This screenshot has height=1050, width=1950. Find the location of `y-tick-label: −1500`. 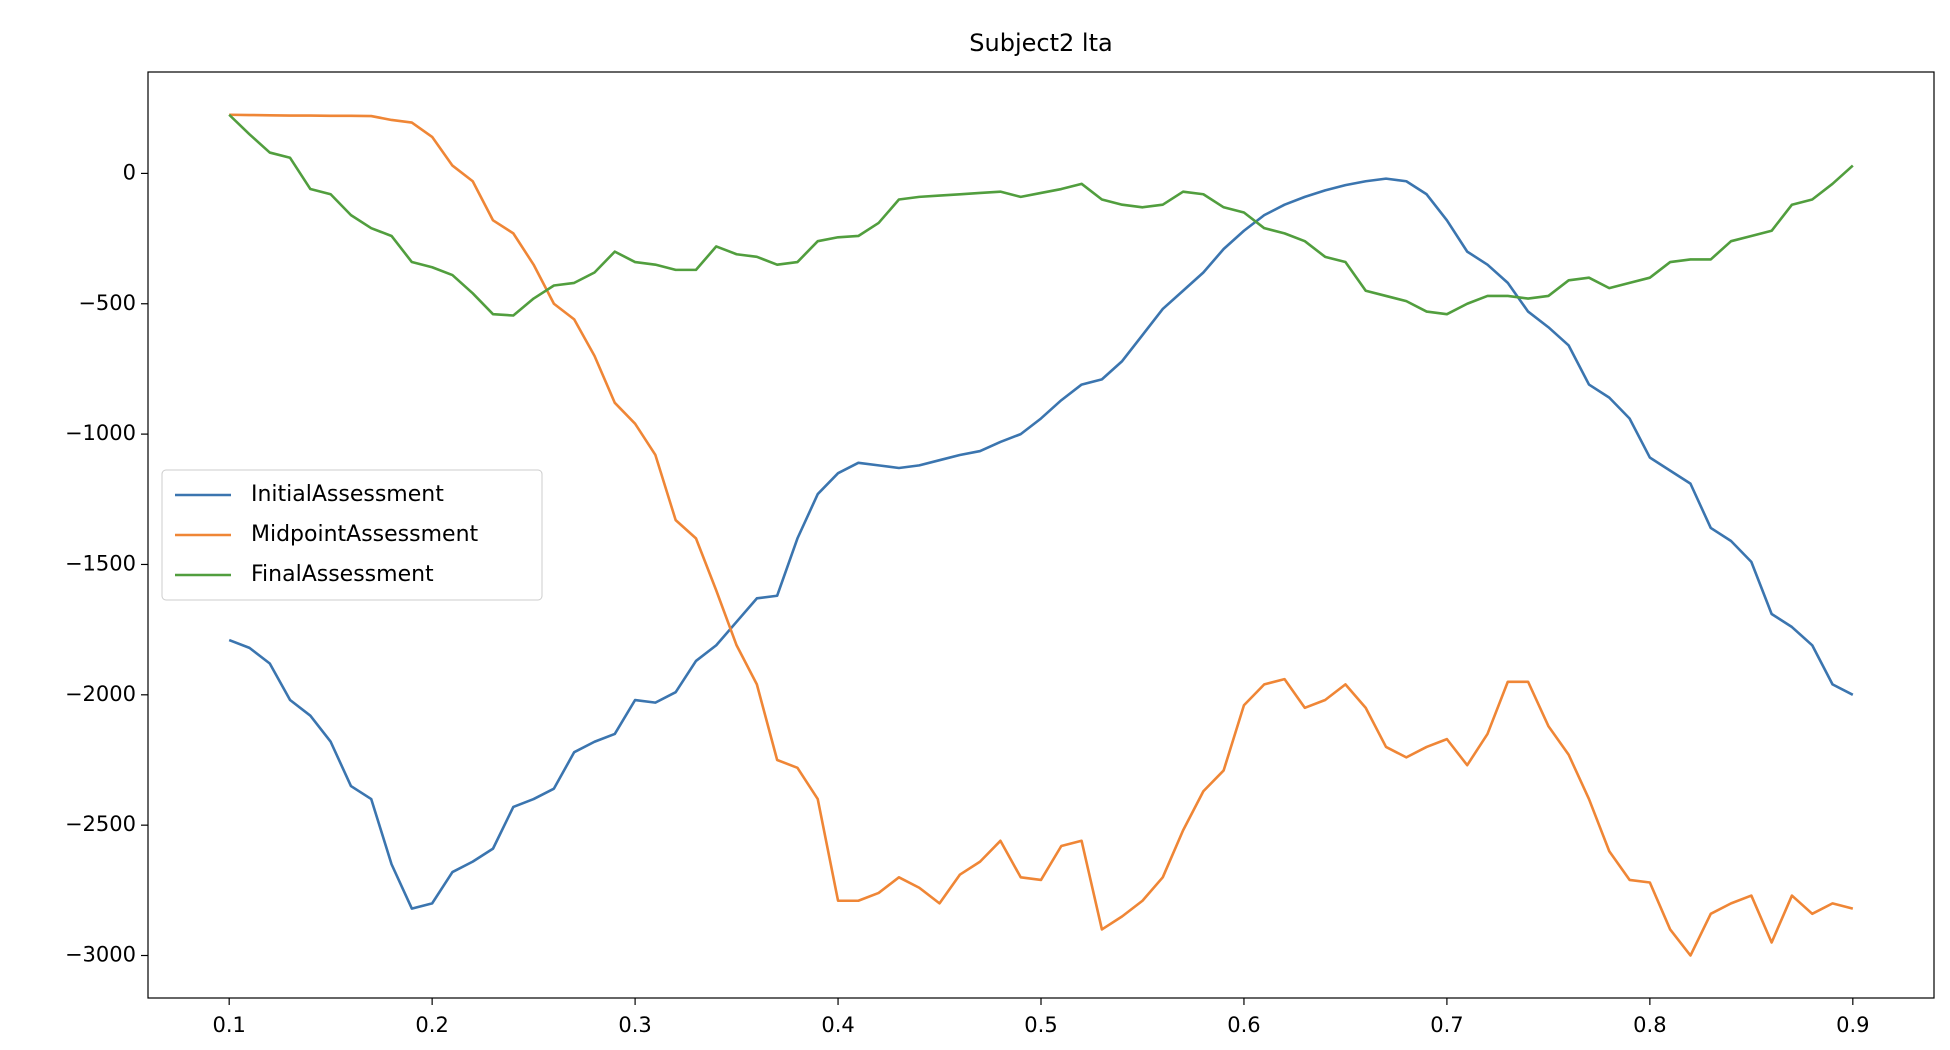

y-tick-label: −1500 is located at coordinates (100, 563).